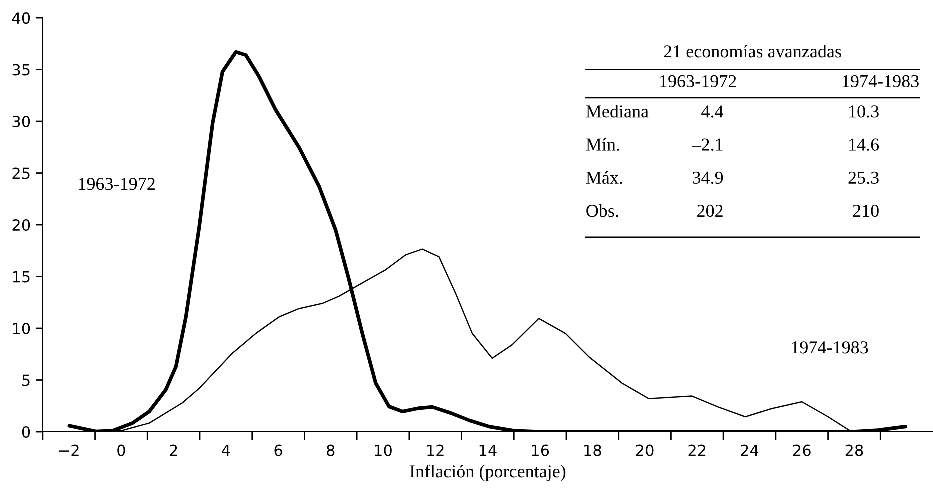  Describe the element at coordinates (855, 450) in the screenshot. I see `x-tick-label: 28` at that location.